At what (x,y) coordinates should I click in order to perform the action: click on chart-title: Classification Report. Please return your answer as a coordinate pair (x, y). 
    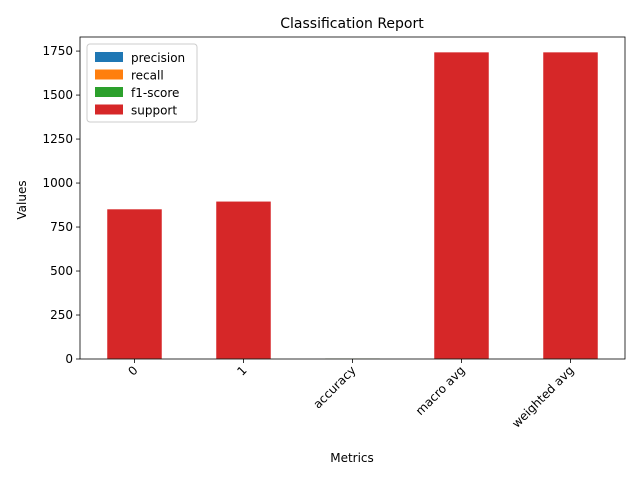
    Looking at the image, I should click on (352, 24).